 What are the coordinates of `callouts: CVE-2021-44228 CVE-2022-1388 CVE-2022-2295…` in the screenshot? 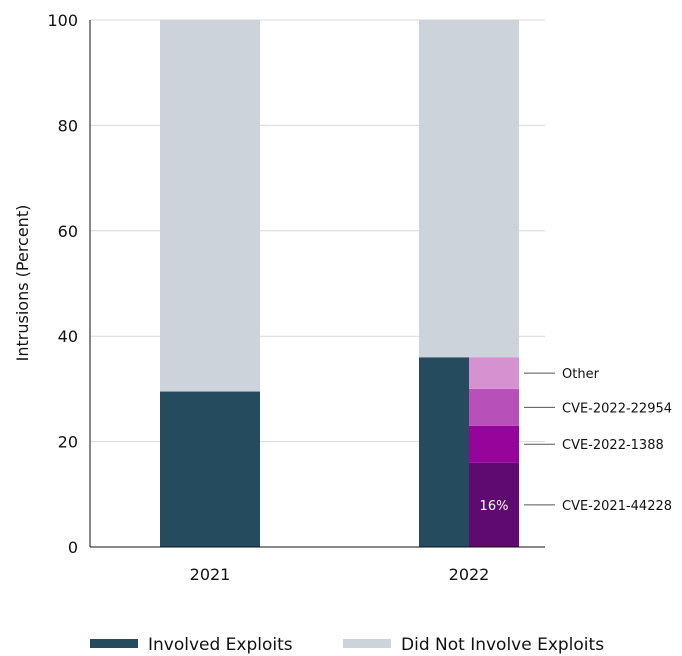 It's located at (598, 440).